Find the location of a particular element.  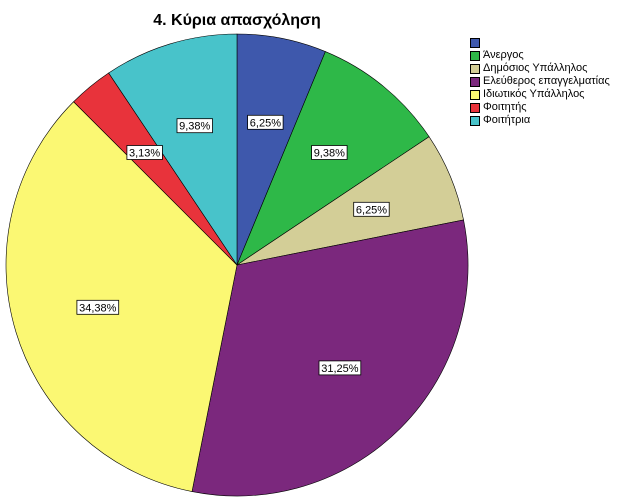

slice-label-3: 31,25% is located at coordinates (340, 368).